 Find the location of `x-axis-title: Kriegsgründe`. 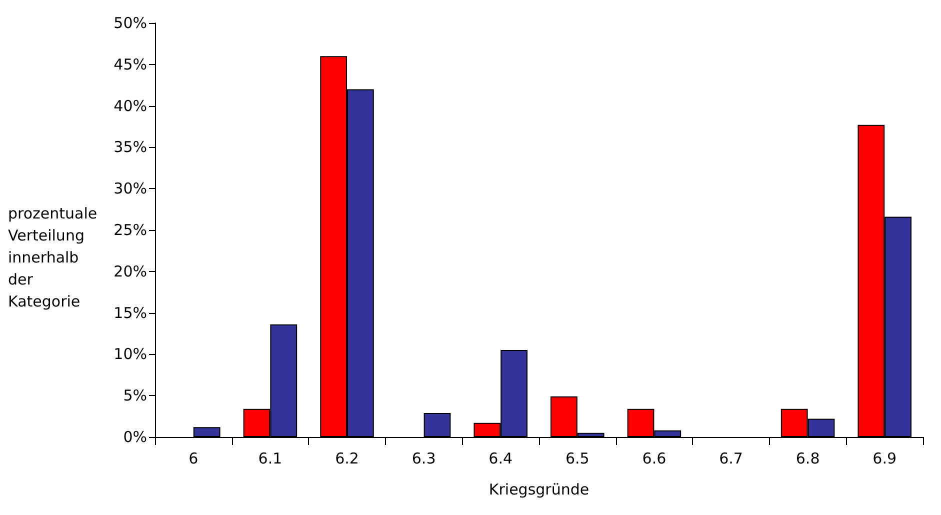

x-axis-title: Kriegsgründe is located at coordinates (539, 489).